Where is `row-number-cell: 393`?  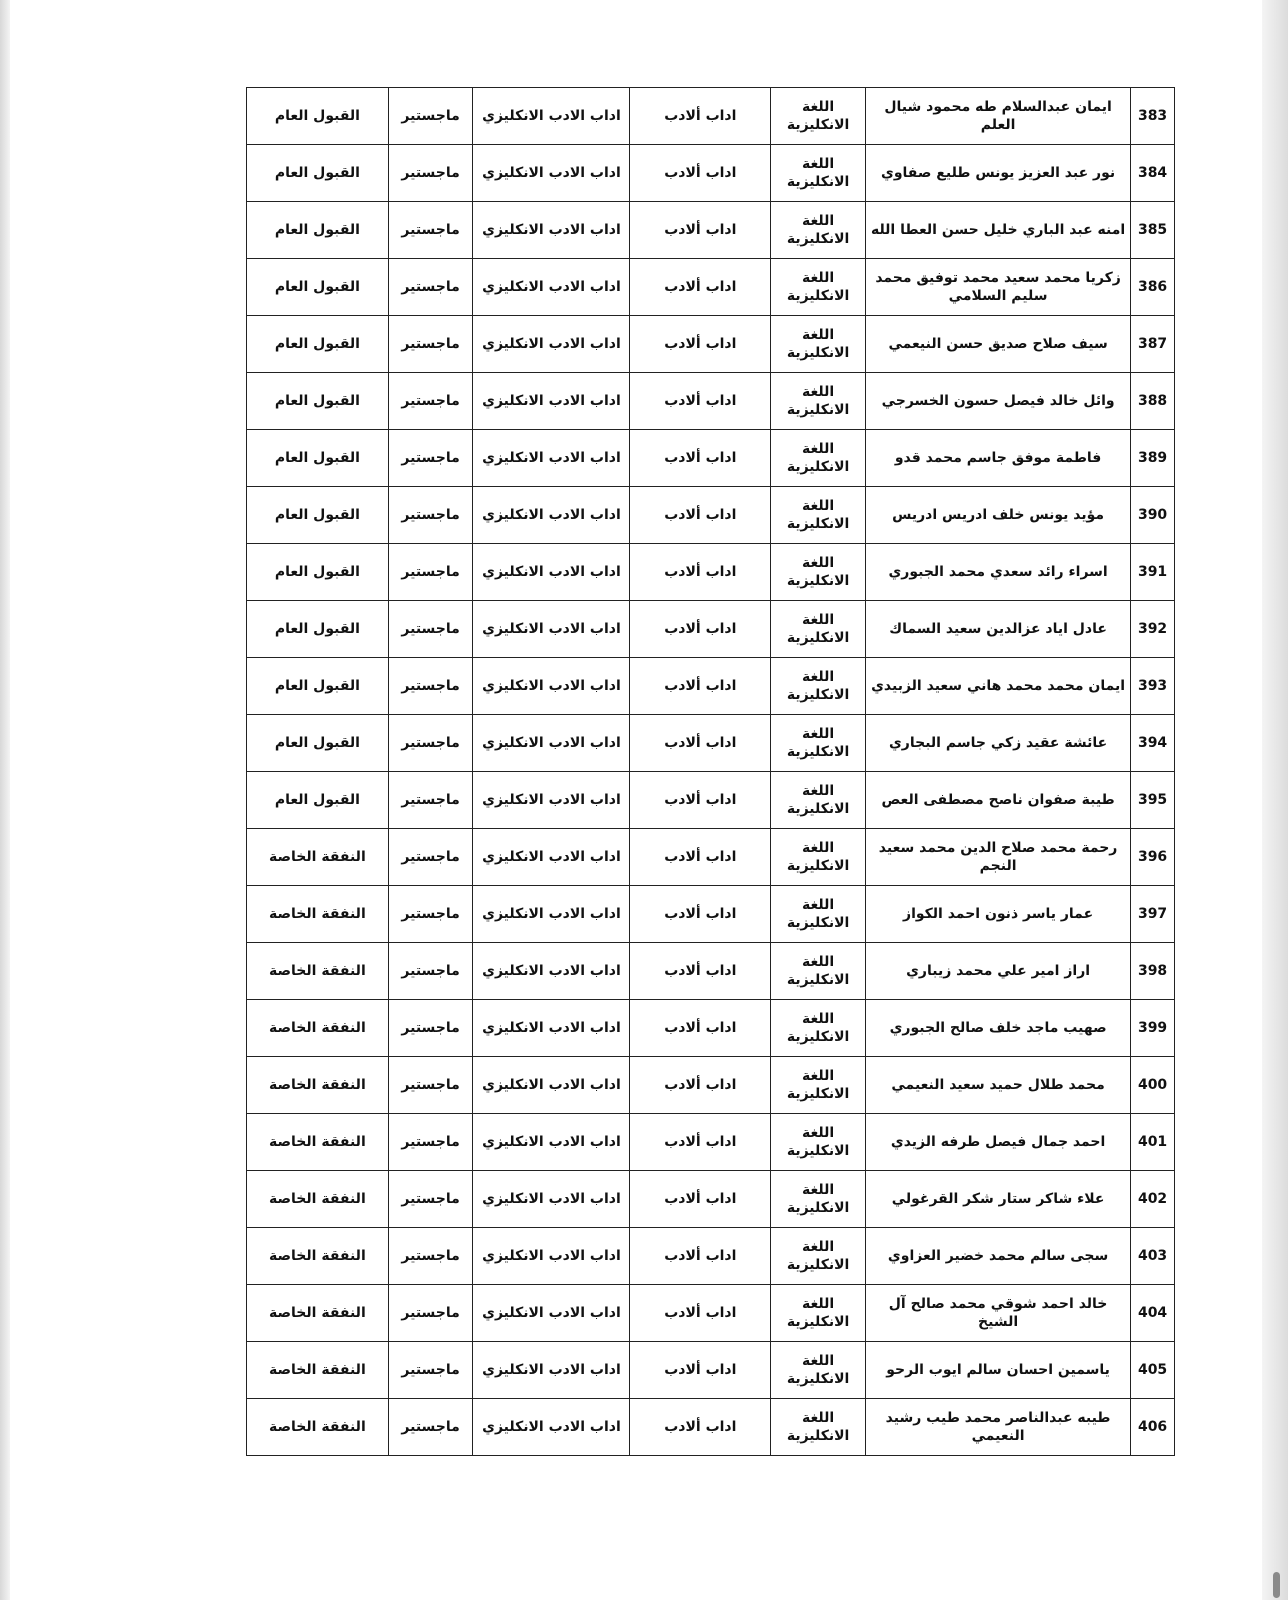 row-number-cell: 393 is located at coordinates (1152, 686).